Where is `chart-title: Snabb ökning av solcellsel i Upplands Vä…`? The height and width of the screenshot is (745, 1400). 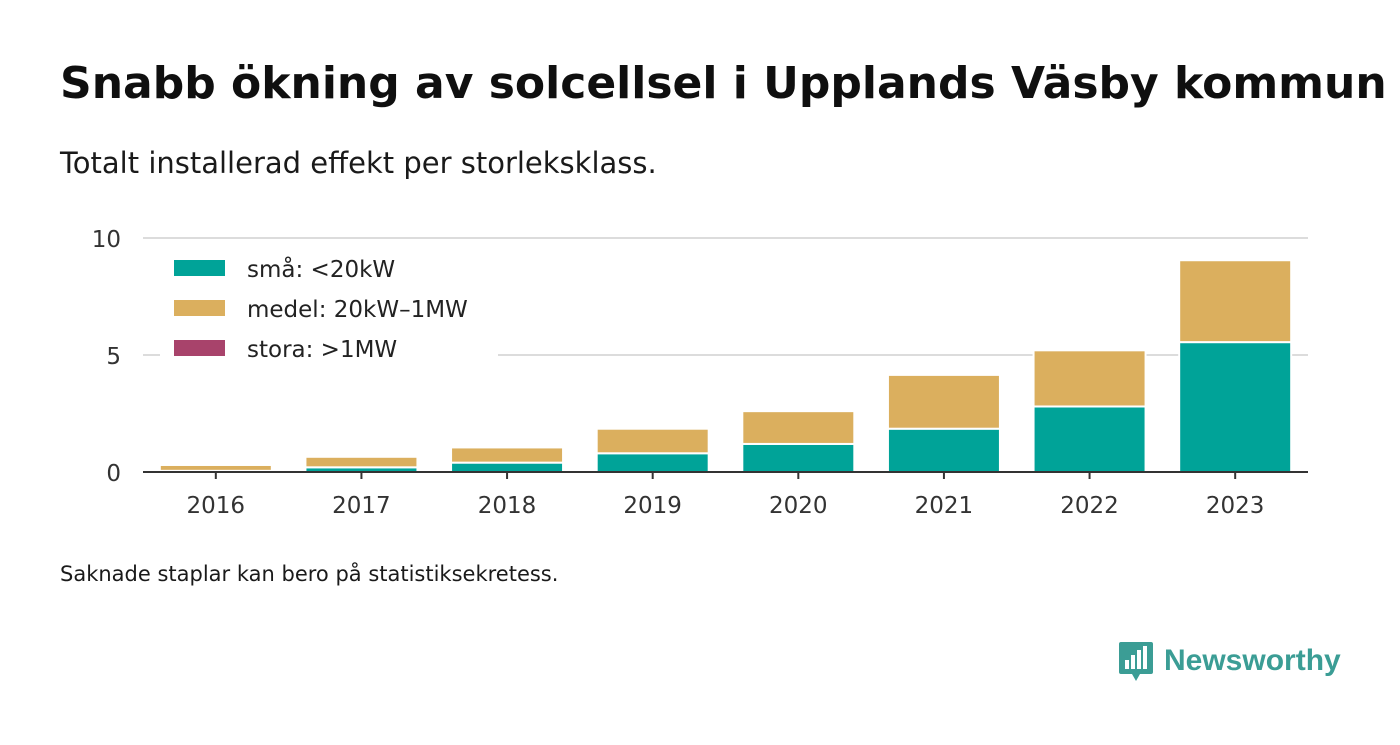
chart-title: Snabb ökning av solcellsel i Upplands Vä… is located at coordinates (723, 83).